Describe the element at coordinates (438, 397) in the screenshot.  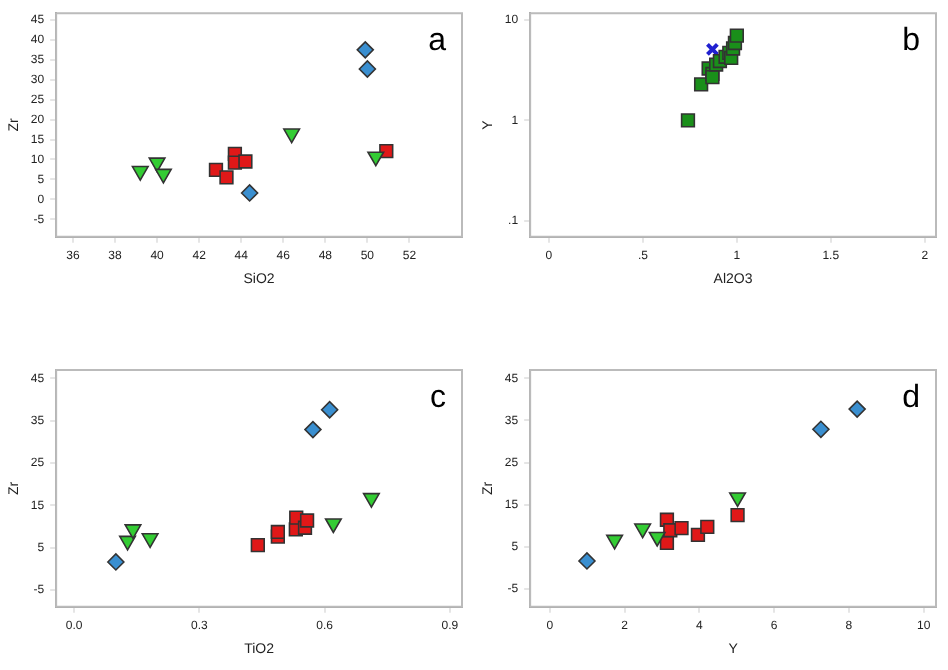
I see `annotation: c` at that location.